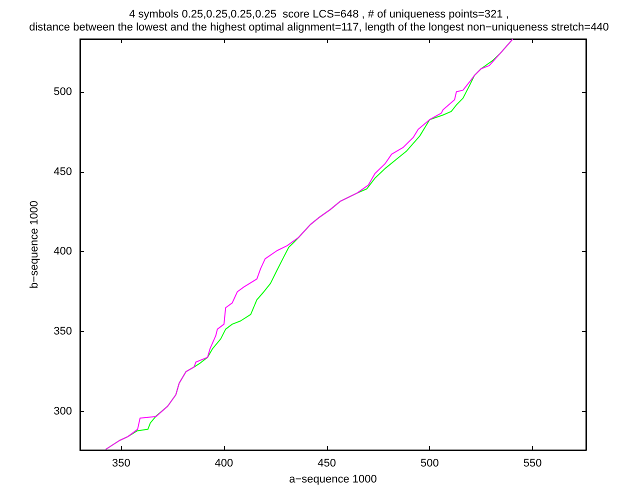 This screenshot has height=490, width=638. What do you see at coordinates (319, 14) in the screenshot?
I see `chart-title: 4 symbols 0.25,0.25,0.25,0.25 score LCS=648 , # of uniqueness points=321 ,` at bounding box center [319, 14].